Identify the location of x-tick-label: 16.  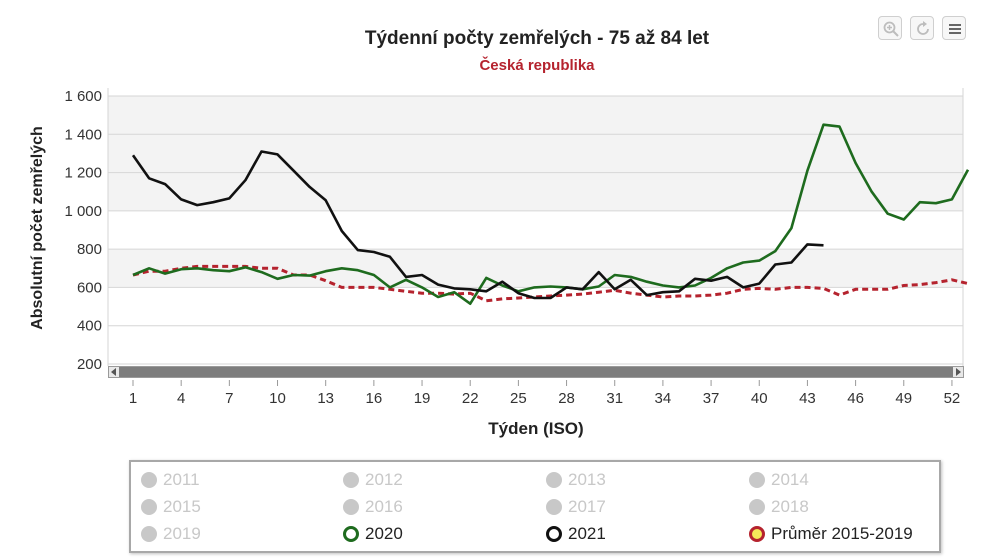
(374, 398).